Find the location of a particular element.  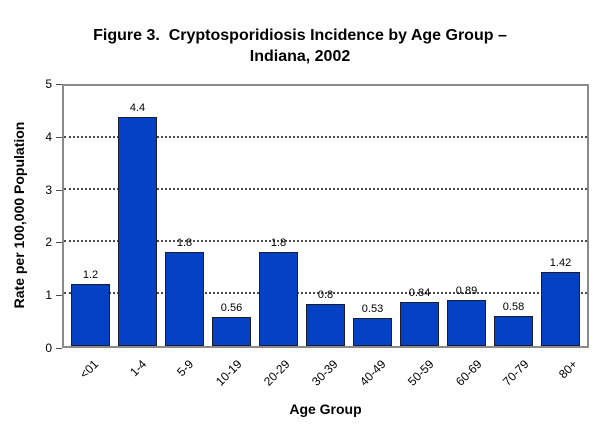

bar-slot-10-19: 0.56 is located at coordinates (231, 216).